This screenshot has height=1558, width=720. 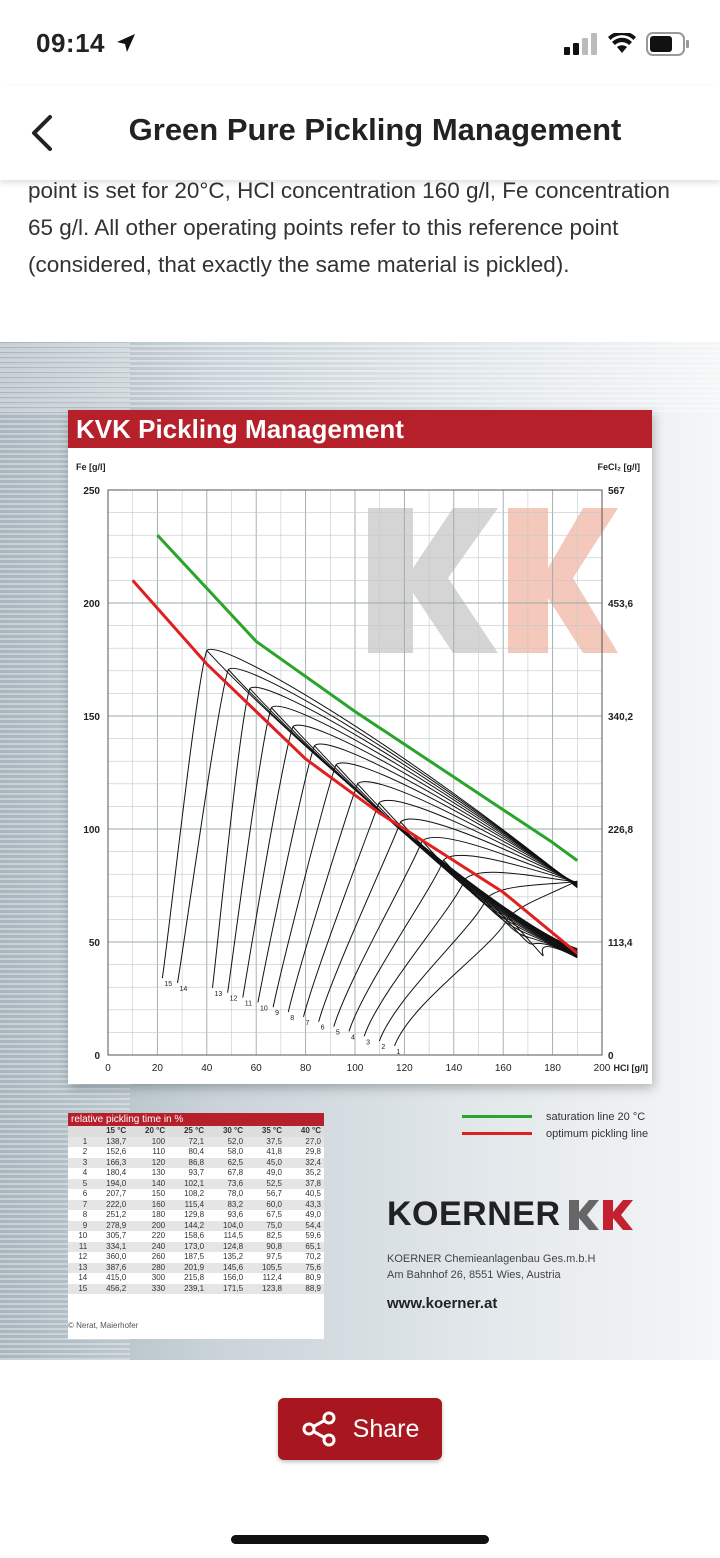 I want to click on table-cell: 52,0, so click(x=227, y=1141).